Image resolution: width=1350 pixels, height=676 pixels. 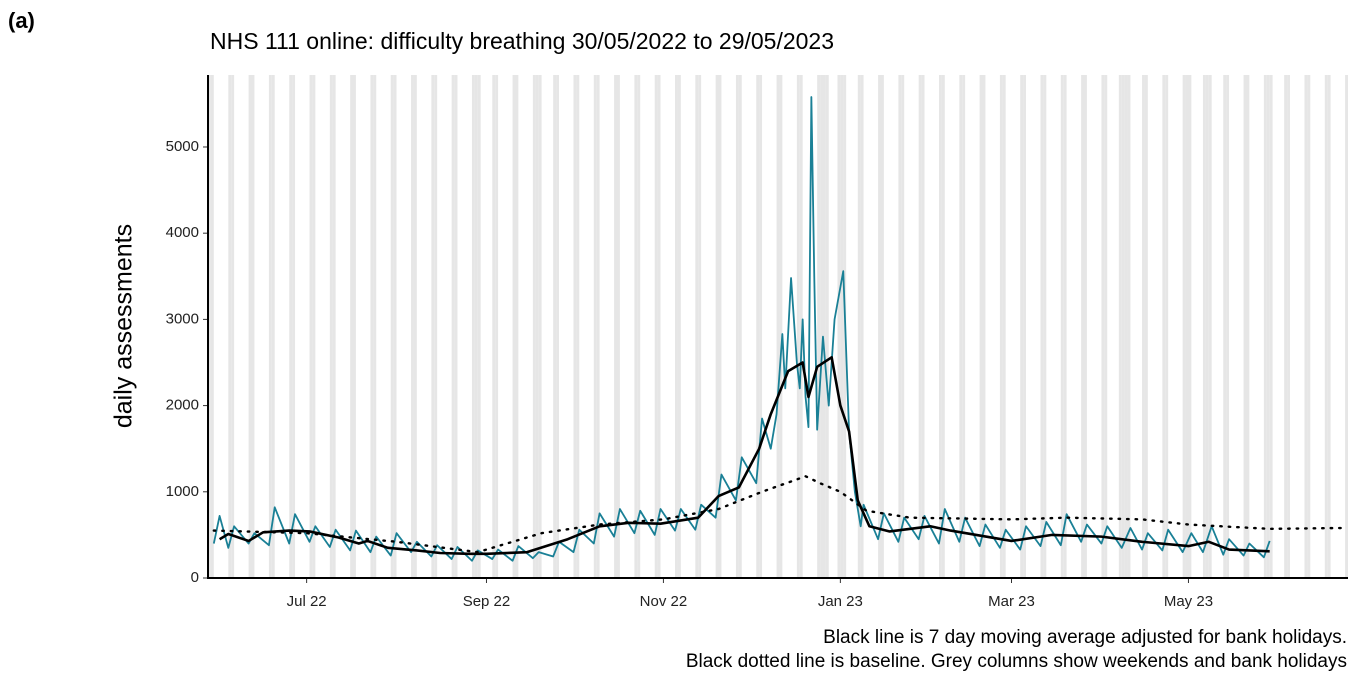 What do you see at coordinates (307, 601) in the screenshot?
I see `x-tick-label: Jul 22` at bounding box center [307, 601].